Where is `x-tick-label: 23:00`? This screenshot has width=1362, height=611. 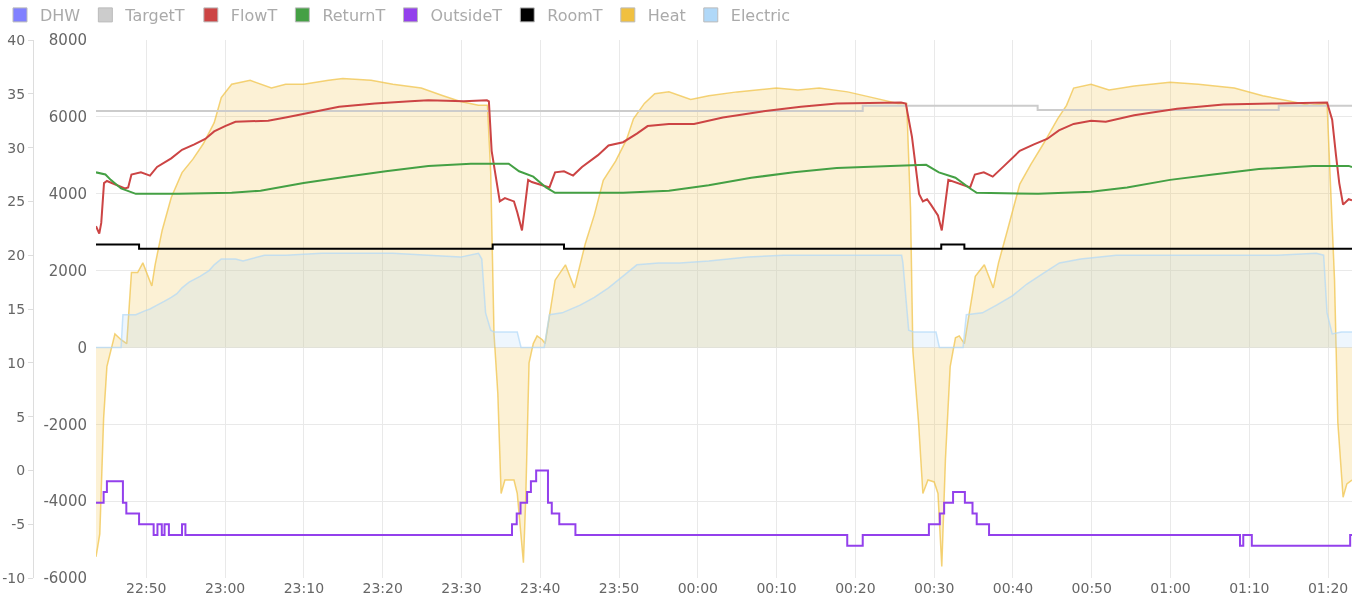
x-tick-label: 23:00 is located at coordinates (225, 588).